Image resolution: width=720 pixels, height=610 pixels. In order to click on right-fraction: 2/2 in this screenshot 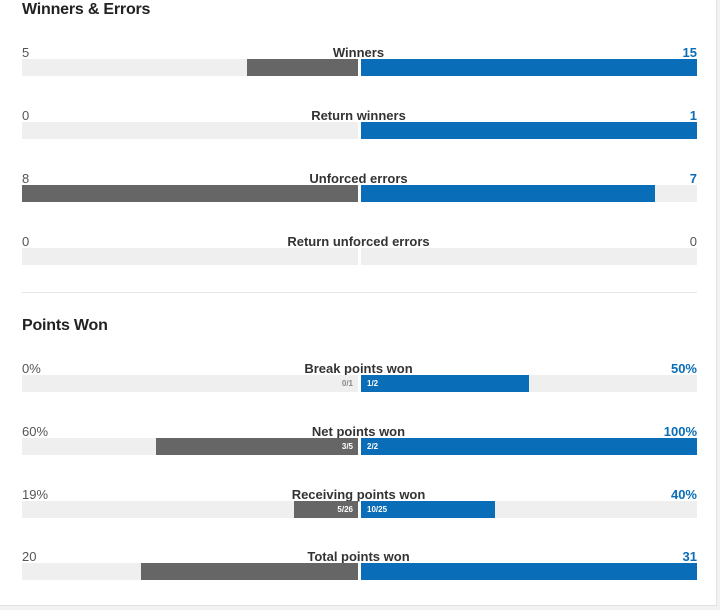, I will do `click(373, 446)`.